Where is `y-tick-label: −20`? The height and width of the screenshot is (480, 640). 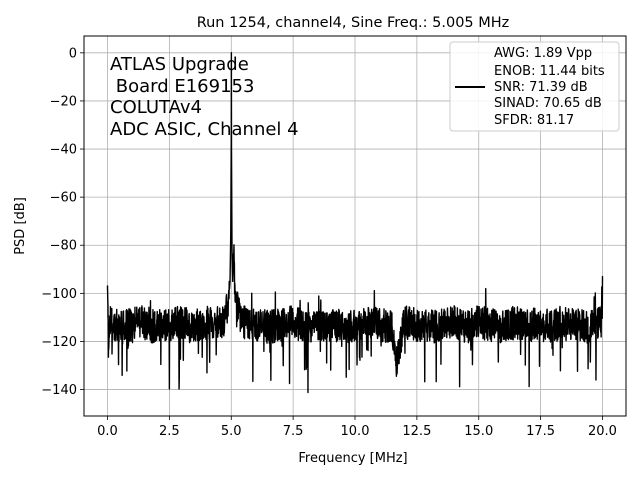 y-tick-label: −20 is located at coordinates (63, 101).